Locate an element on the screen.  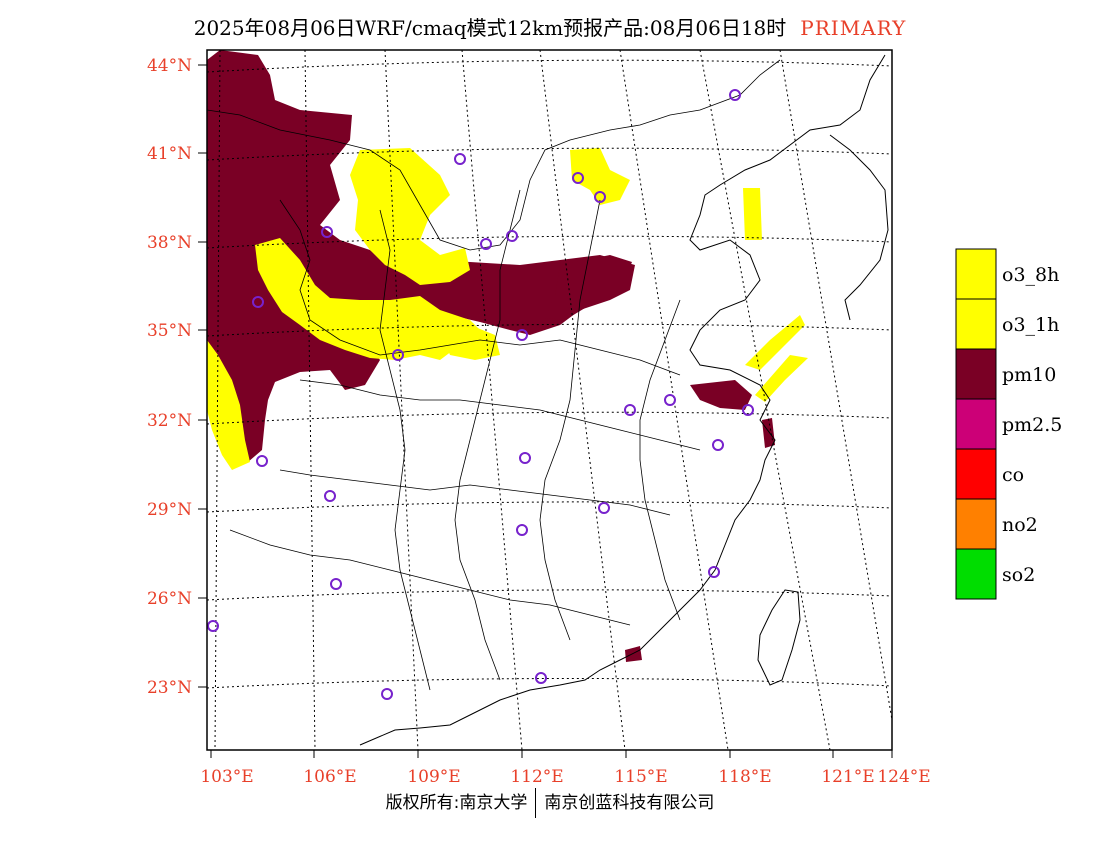
legend-label: o3_1h is located at coordinates (1030, 325).